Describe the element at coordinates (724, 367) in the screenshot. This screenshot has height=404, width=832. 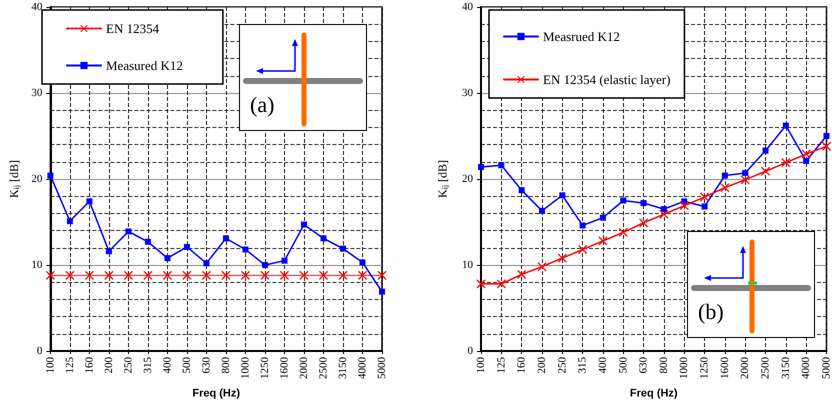
I see `x-tick-label: 1600` at that location.